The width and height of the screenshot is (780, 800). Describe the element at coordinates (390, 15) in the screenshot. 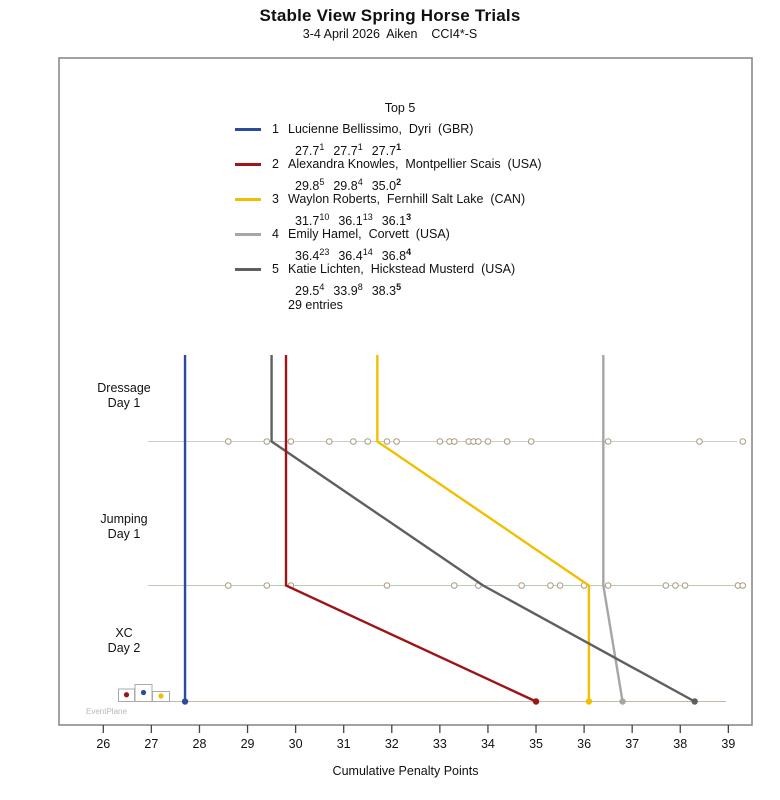

I see `page-title: Stable View Spring Horse Trials` at that location.